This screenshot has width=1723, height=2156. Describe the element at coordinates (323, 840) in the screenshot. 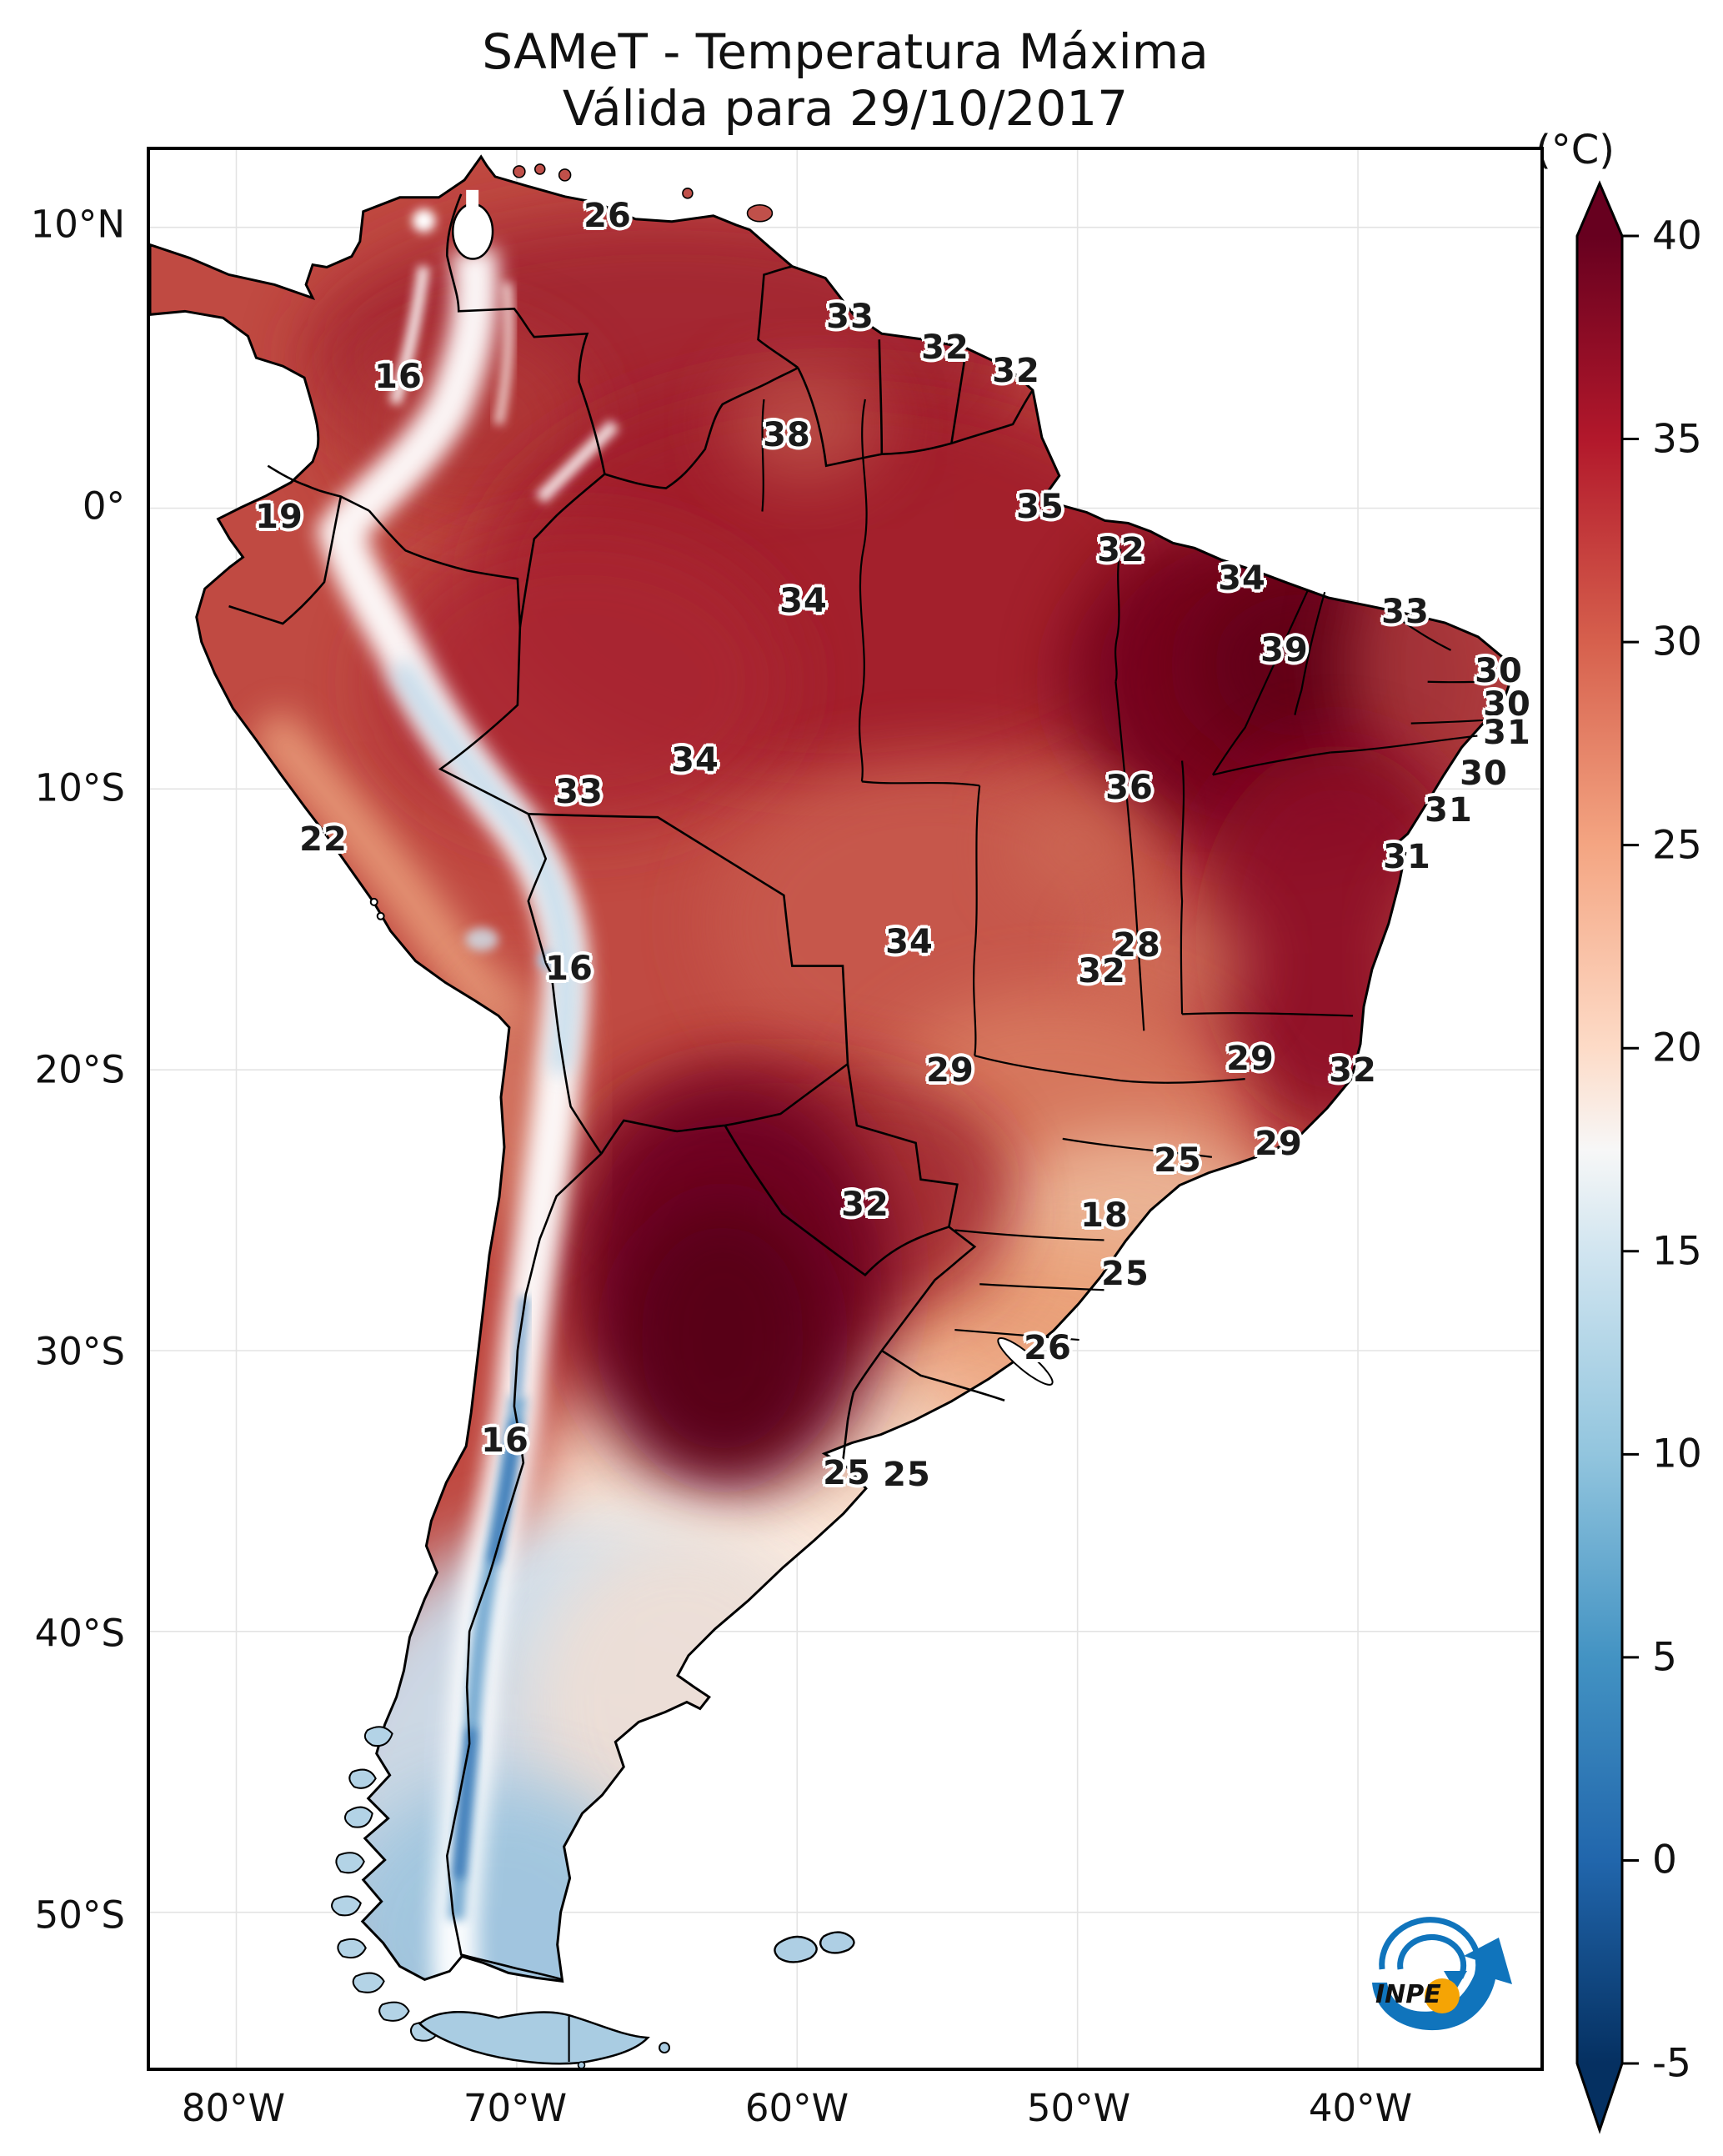

I see `temp-label: 22` at that location.